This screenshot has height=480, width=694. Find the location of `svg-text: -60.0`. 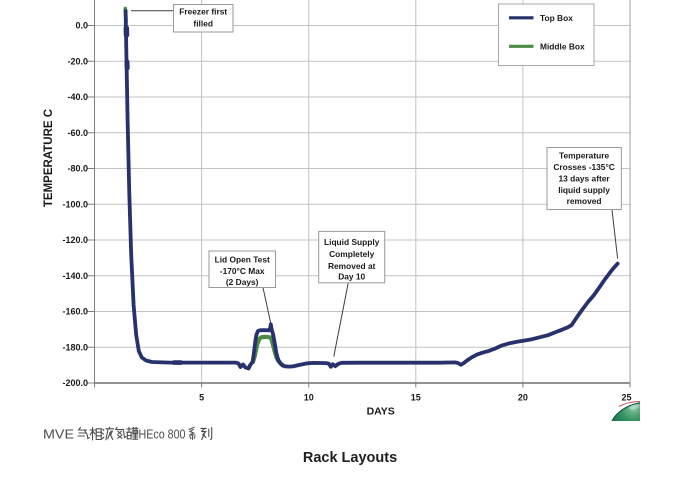

svg-text: -60.0 is located at coordinates (77, 133).